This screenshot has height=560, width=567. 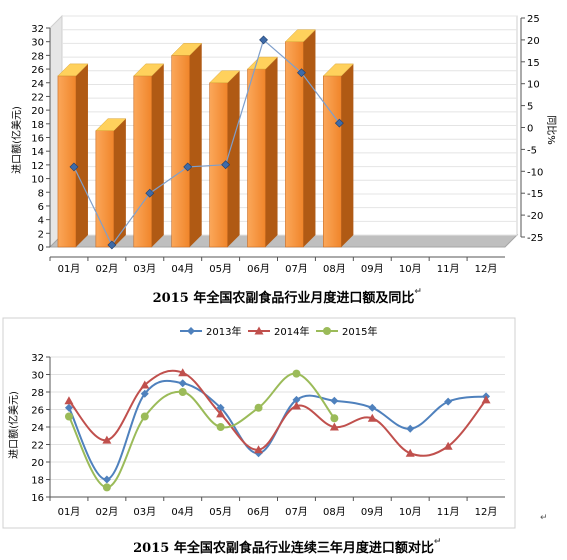 I want to click on chart1-y2-tick-label: 0, so click(x=530, y=129).